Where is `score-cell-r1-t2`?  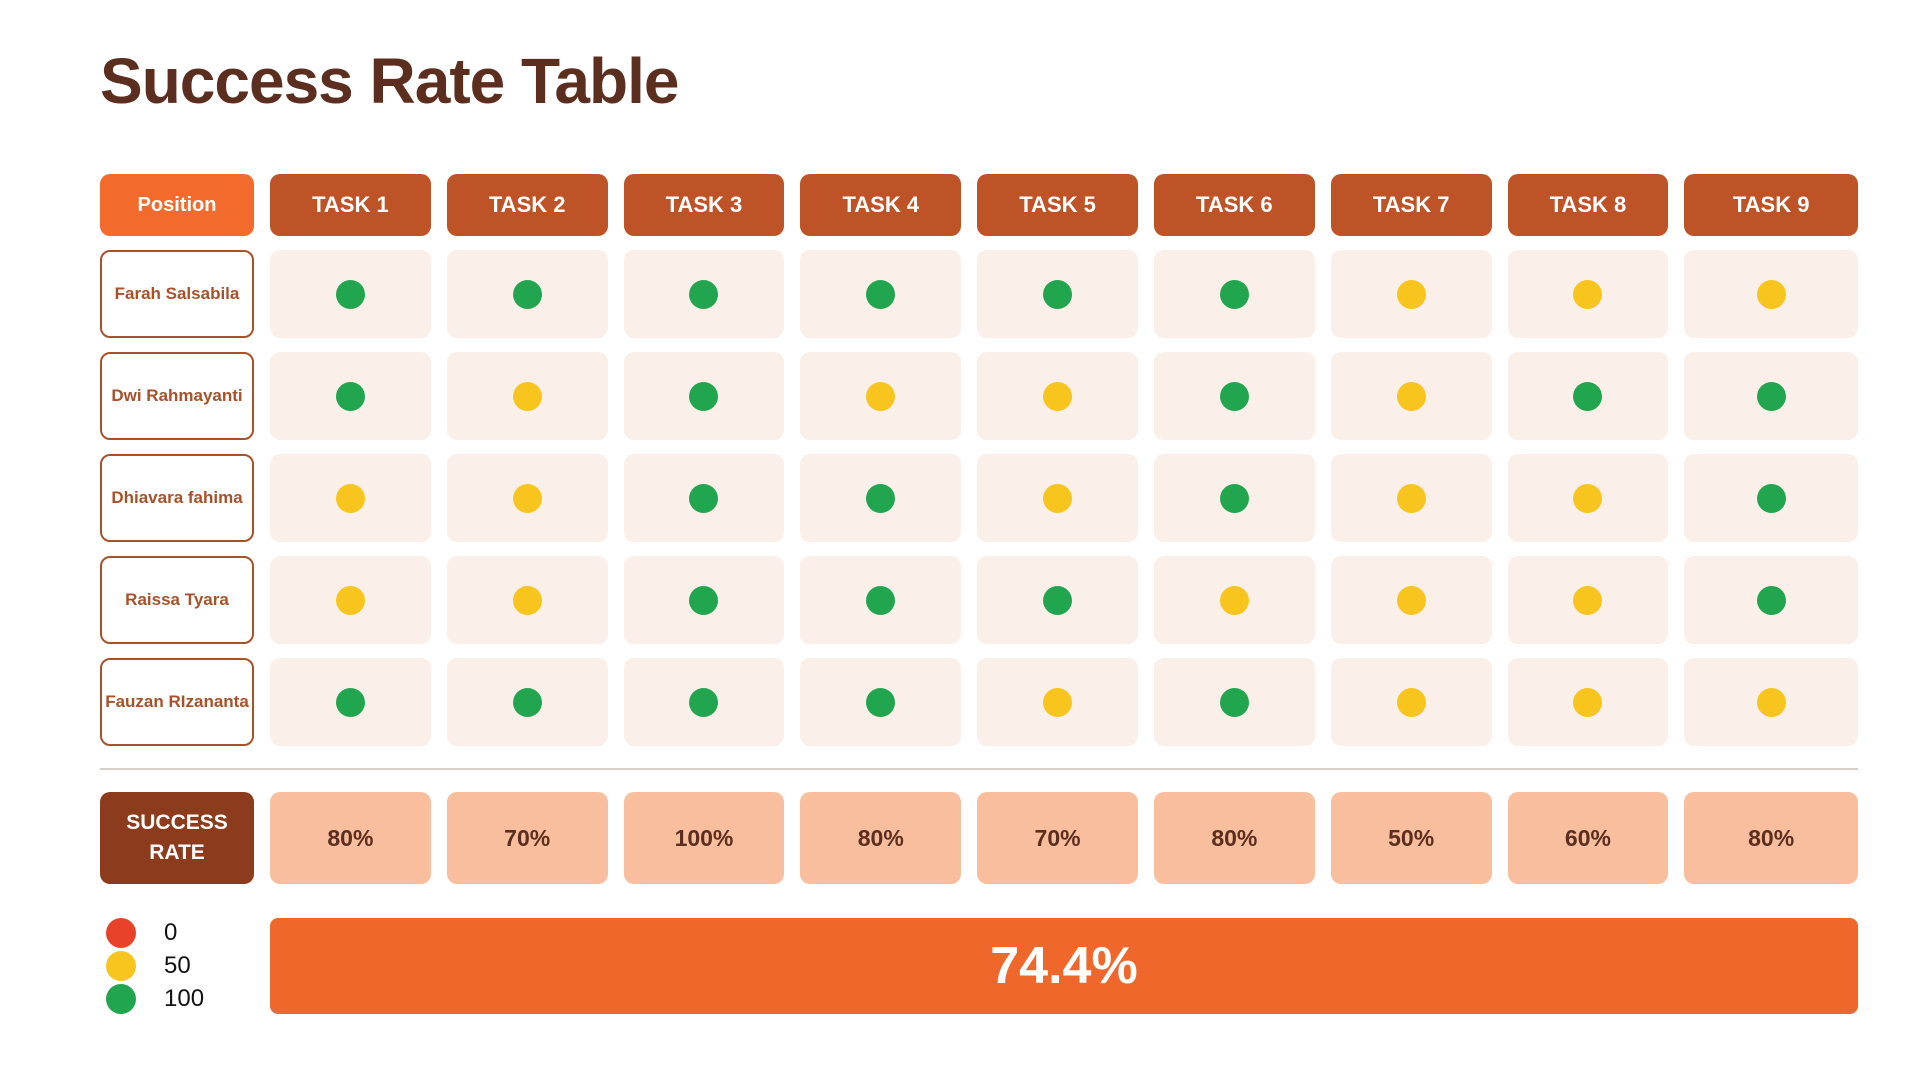
score-cell-r1-t2 is located at coordinates (527, 294).